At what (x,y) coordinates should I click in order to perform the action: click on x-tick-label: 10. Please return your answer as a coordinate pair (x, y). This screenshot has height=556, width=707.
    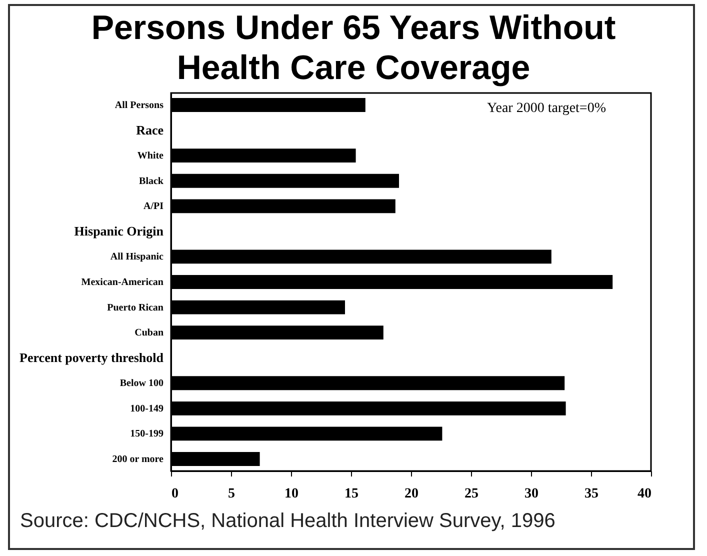
    Looking at the image, I should click on (291, 494).